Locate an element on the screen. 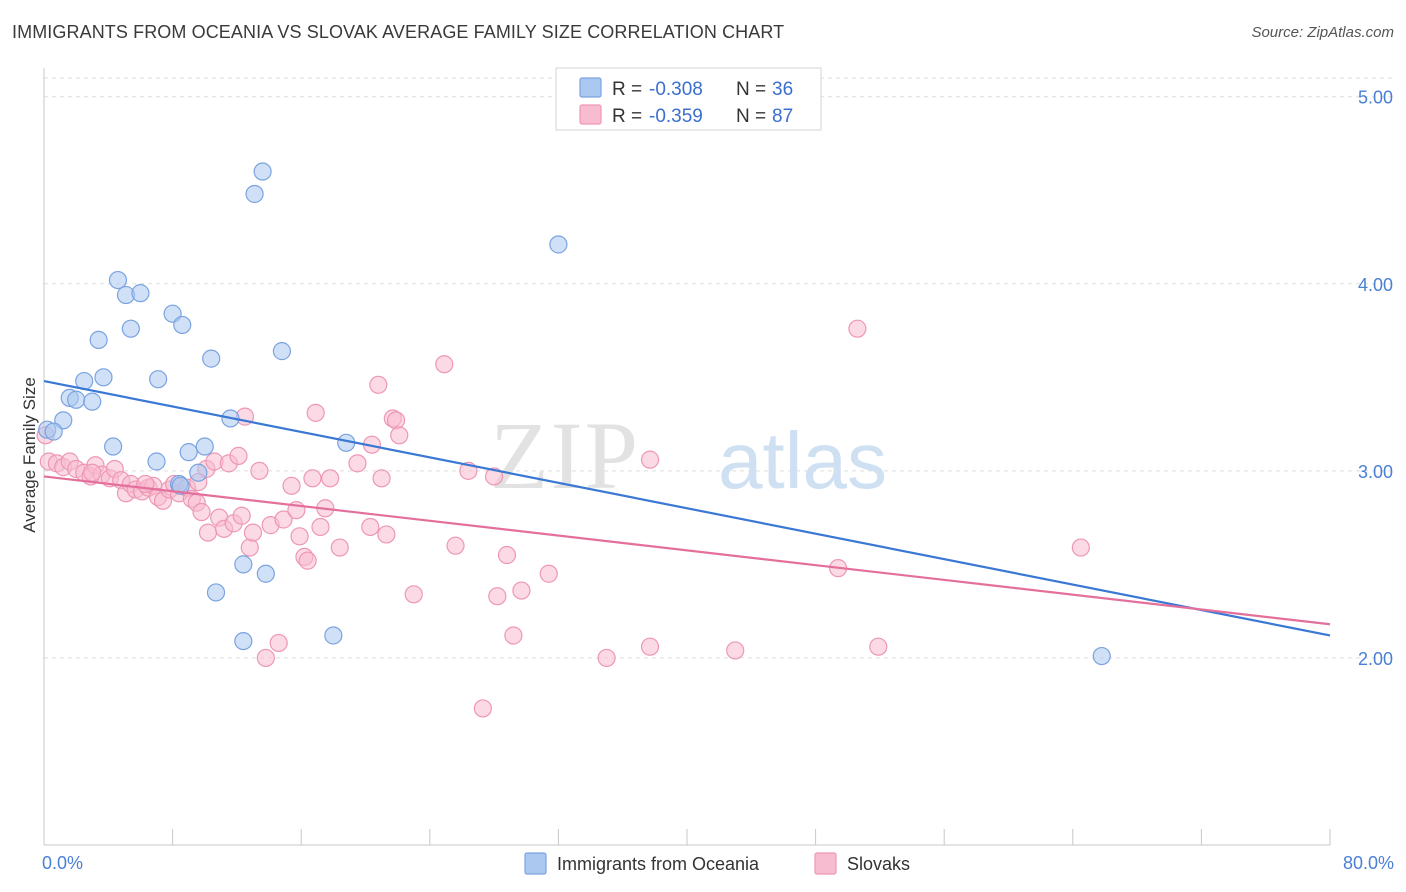  x-tick-label-0: 0.0% is located at coordinates (62, 863).